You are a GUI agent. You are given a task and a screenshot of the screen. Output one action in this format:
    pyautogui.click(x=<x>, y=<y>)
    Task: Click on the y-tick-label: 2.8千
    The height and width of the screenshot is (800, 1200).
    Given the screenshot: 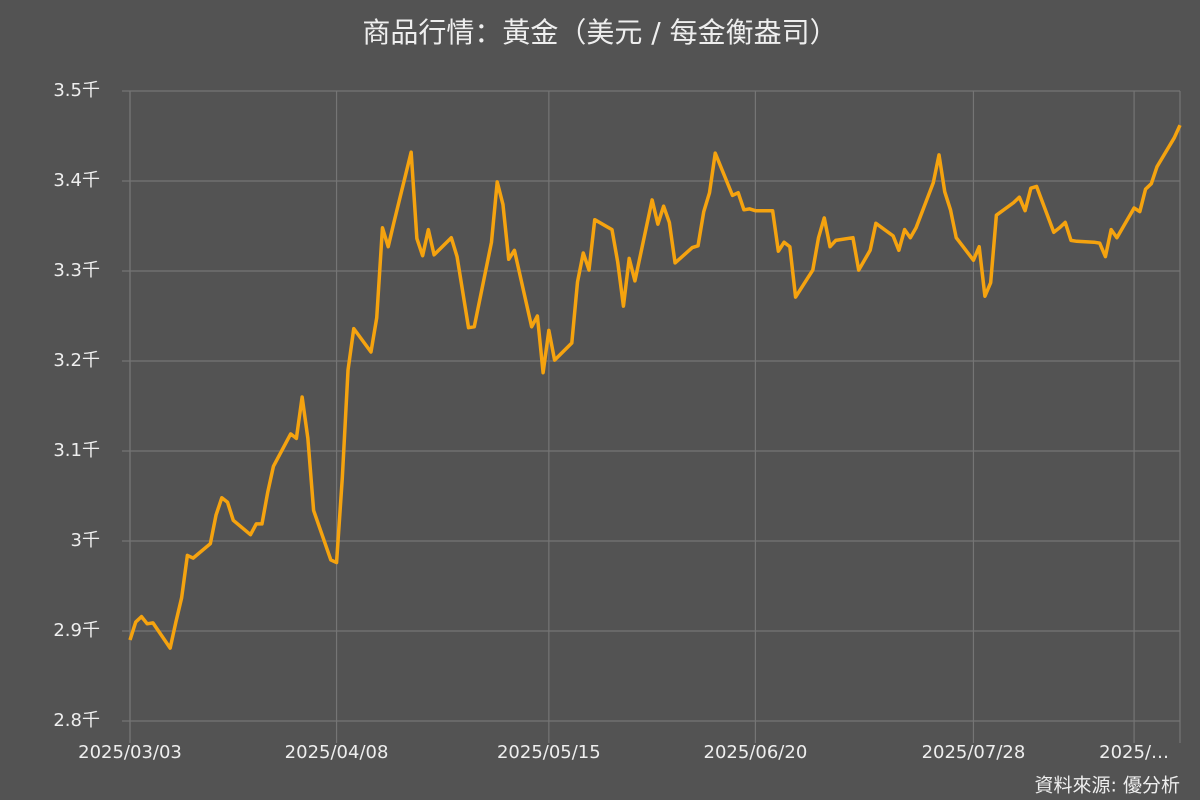 What is the action you would take?
    pyautogui.click(x=76, y=720)
    